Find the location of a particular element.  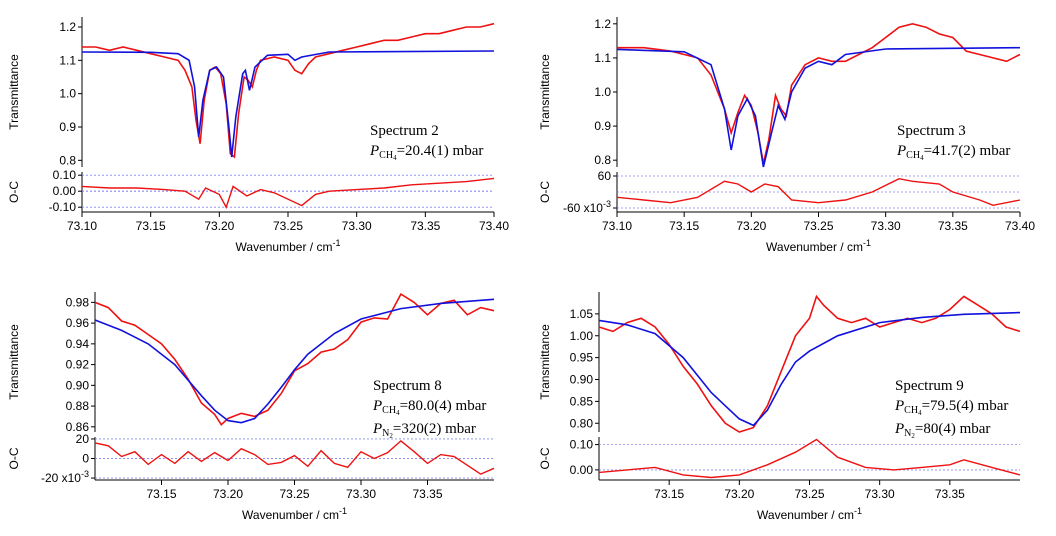

y-tick-label: 0.96 is located at coordinates (78, 323).